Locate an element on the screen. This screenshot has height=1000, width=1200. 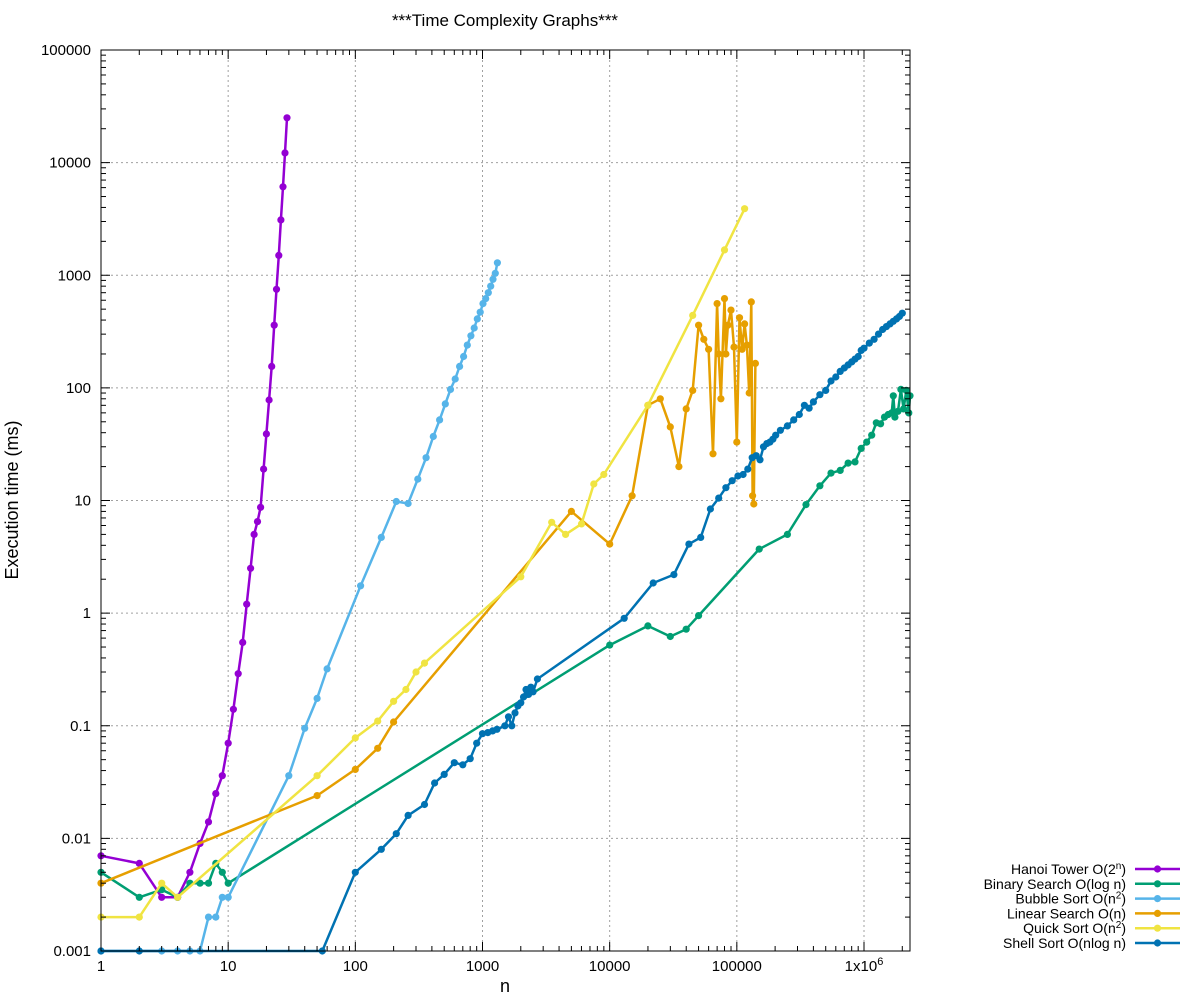
legend-entry: Hanoi Tower O(2n) is located at coordinates (1095, 869).